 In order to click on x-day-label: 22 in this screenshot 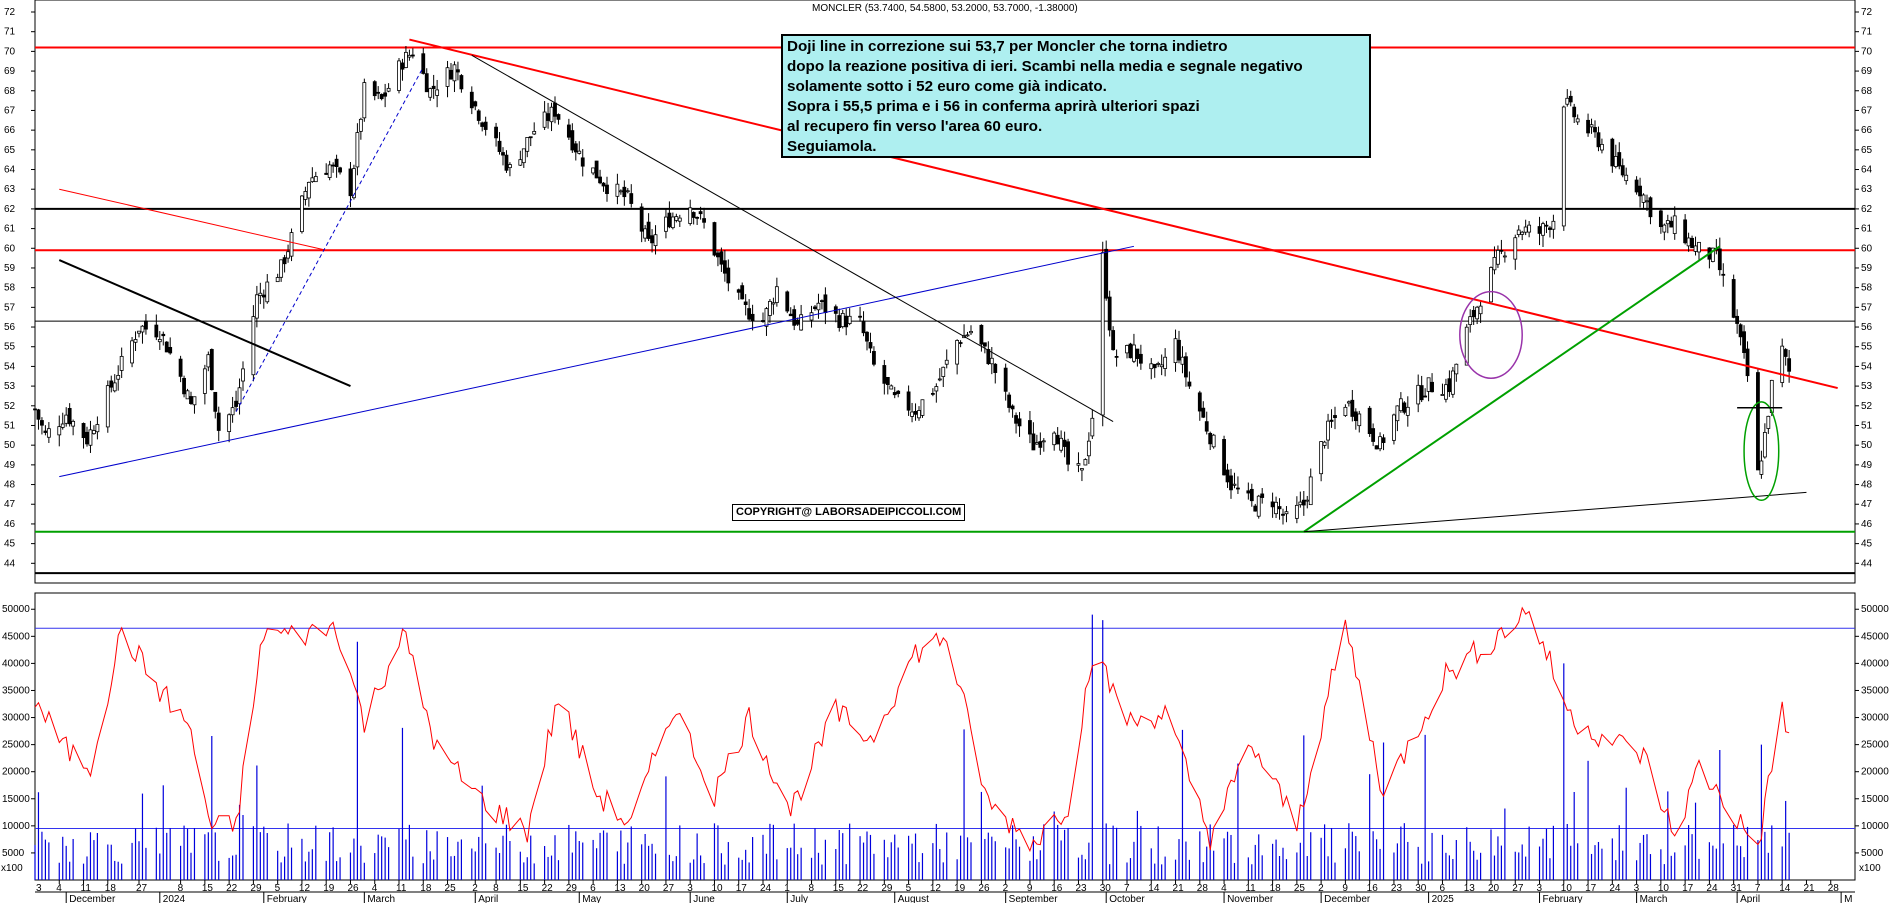, I will do `click(863, 888)`.